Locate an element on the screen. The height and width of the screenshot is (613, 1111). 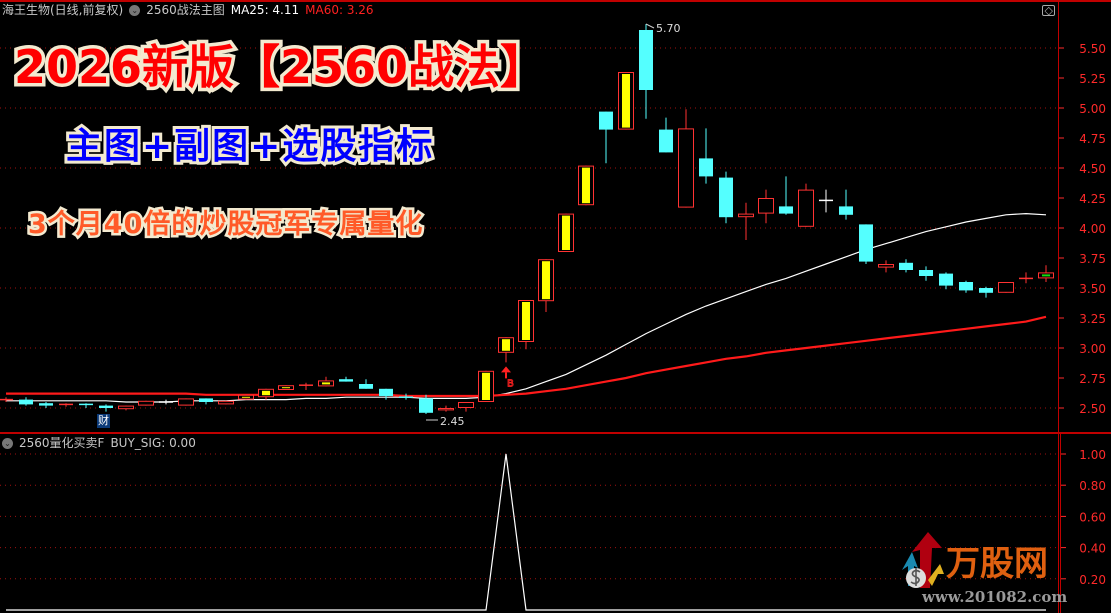
diamond-icon: ◇ is located at coordinates (1048, 10).